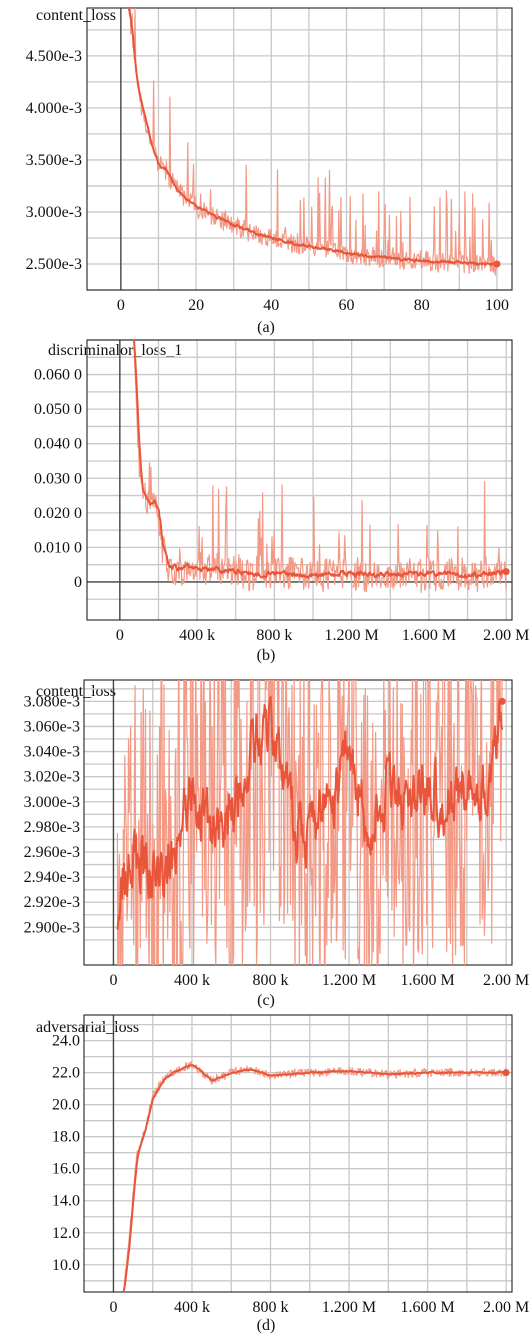 This screenshot has height=1337, width=532. I want to click on chart-title: discriminalor_loss_1, so click(115, 350).